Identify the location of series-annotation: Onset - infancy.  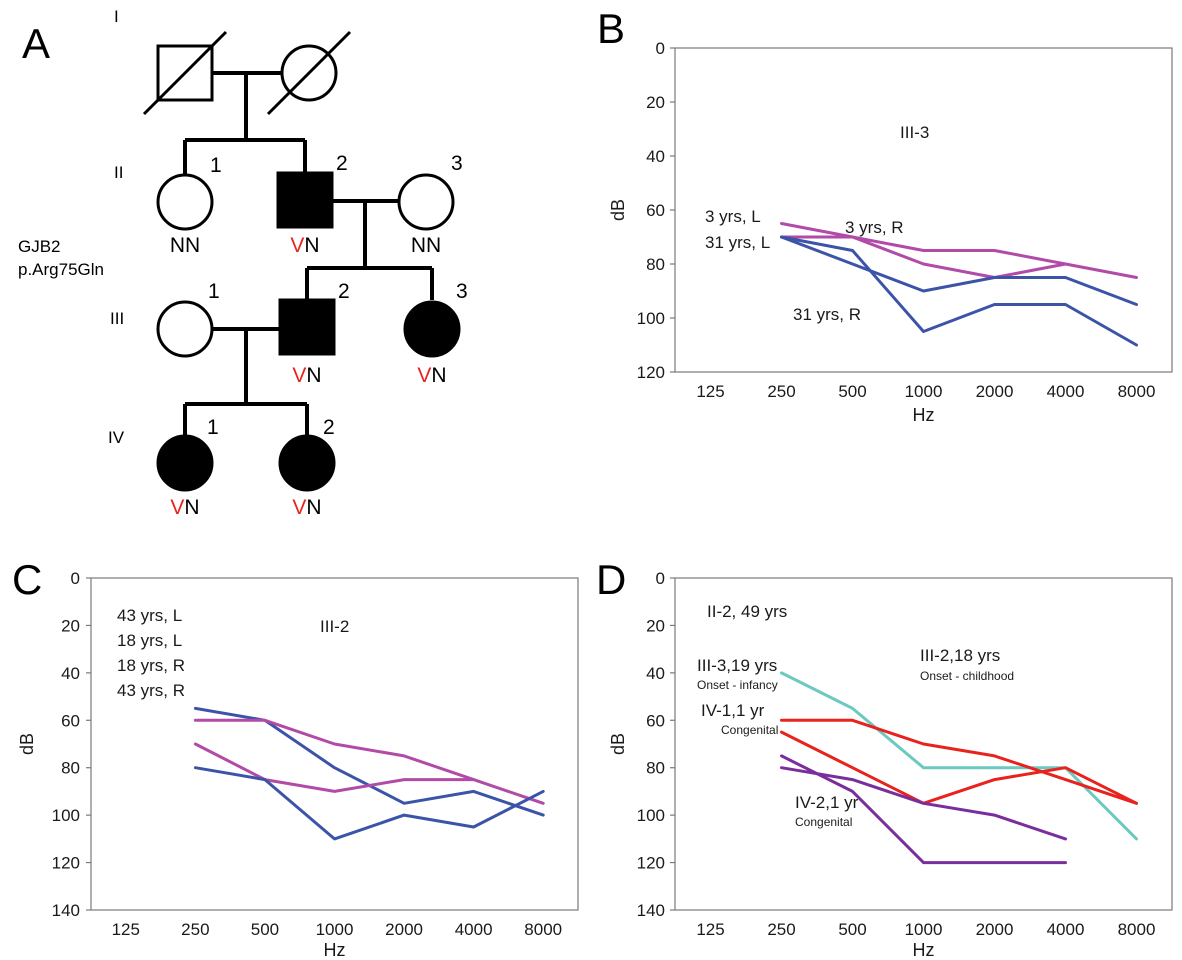
(737, 685).